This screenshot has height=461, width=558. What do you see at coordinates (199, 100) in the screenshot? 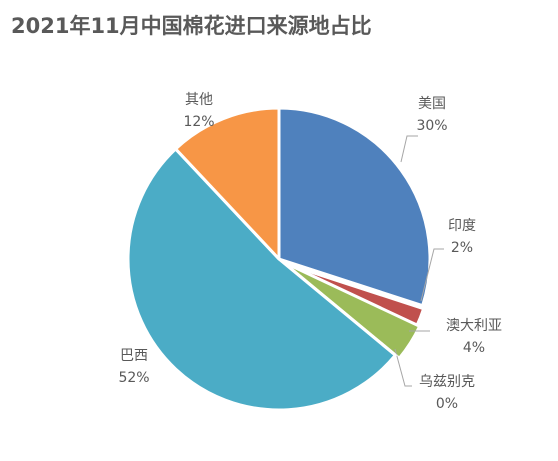
I see `slice-5-name-label: 其他` at bounding box center [199, 100].